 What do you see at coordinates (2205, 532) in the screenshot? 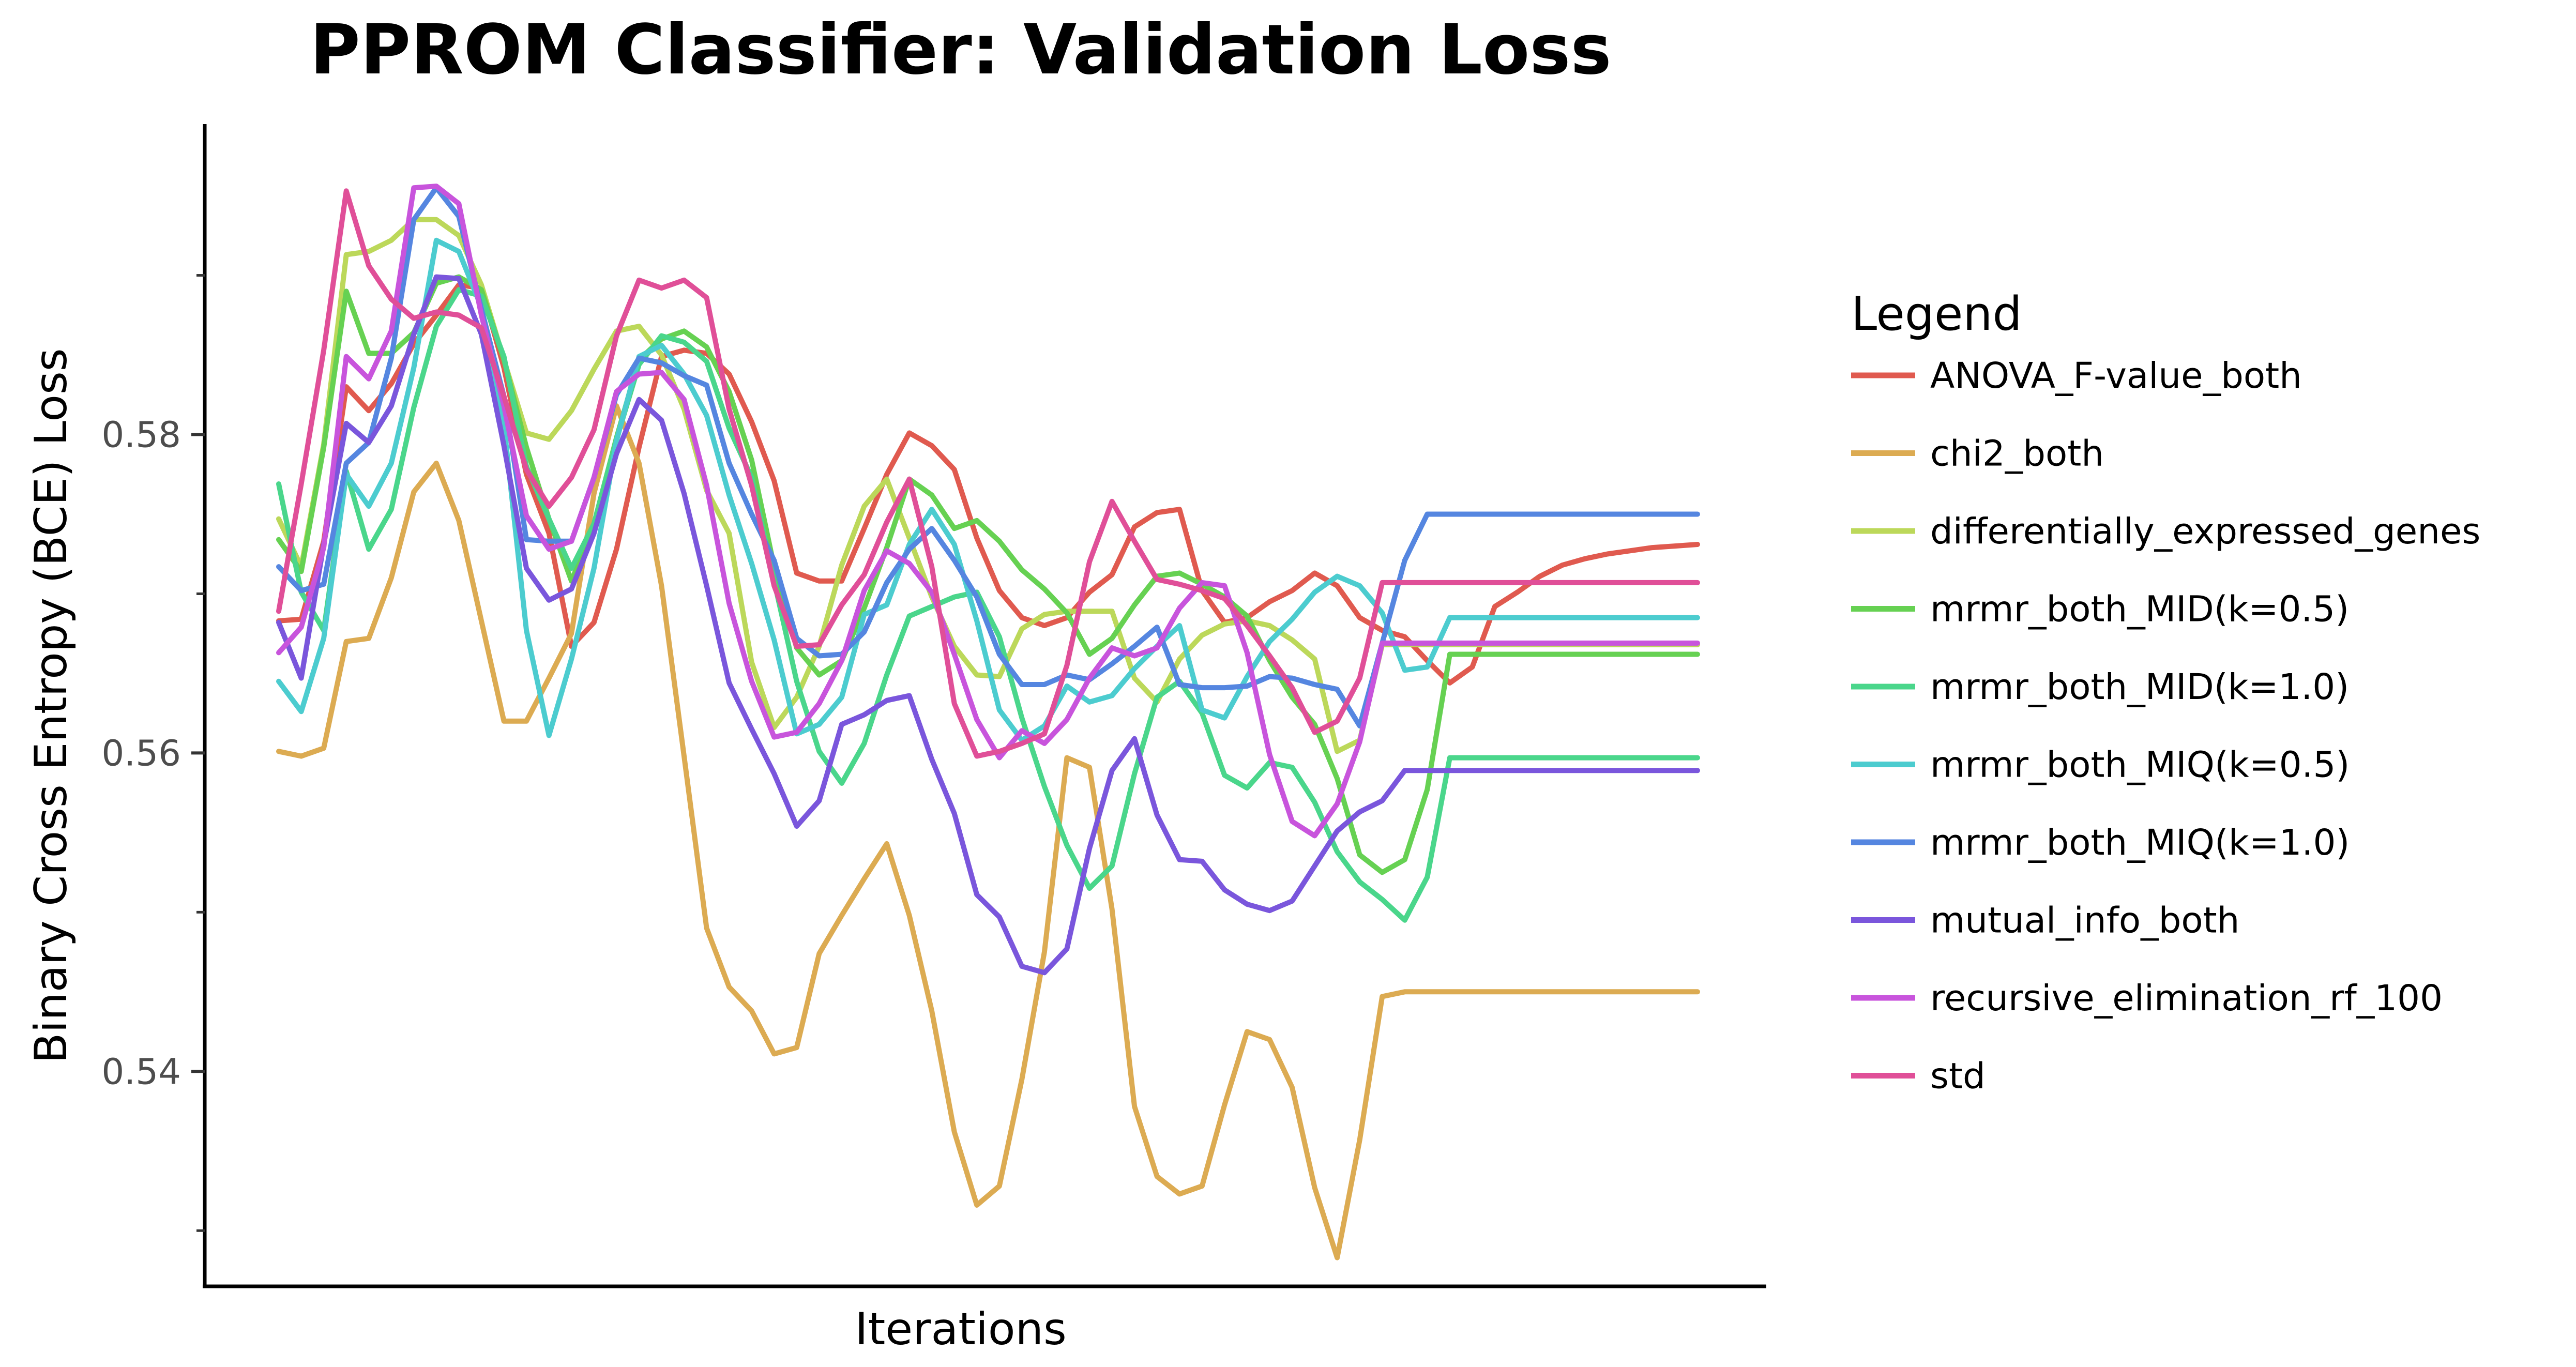
I see `legend-label: differentially_expressed_genes` at bounding box center [2205, 532].